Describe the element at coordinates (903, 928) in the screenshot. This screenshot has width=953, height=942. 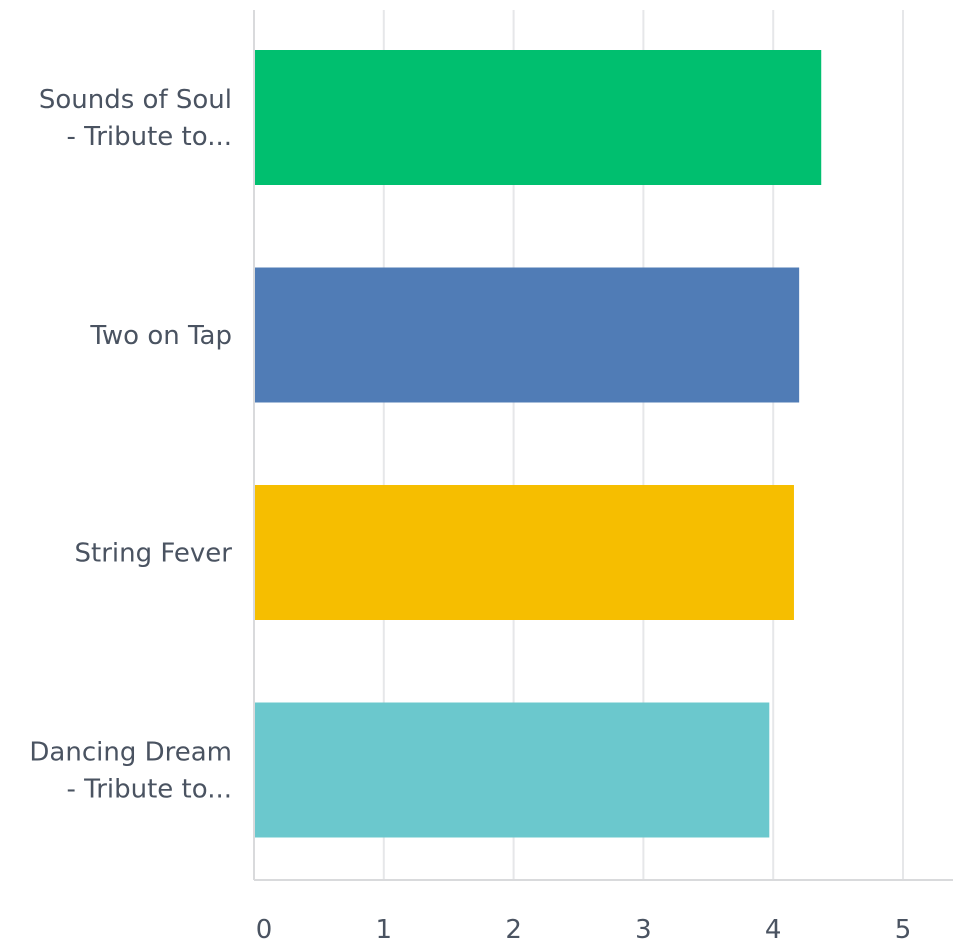
I see `x-tick-label-5: 5` at that location.